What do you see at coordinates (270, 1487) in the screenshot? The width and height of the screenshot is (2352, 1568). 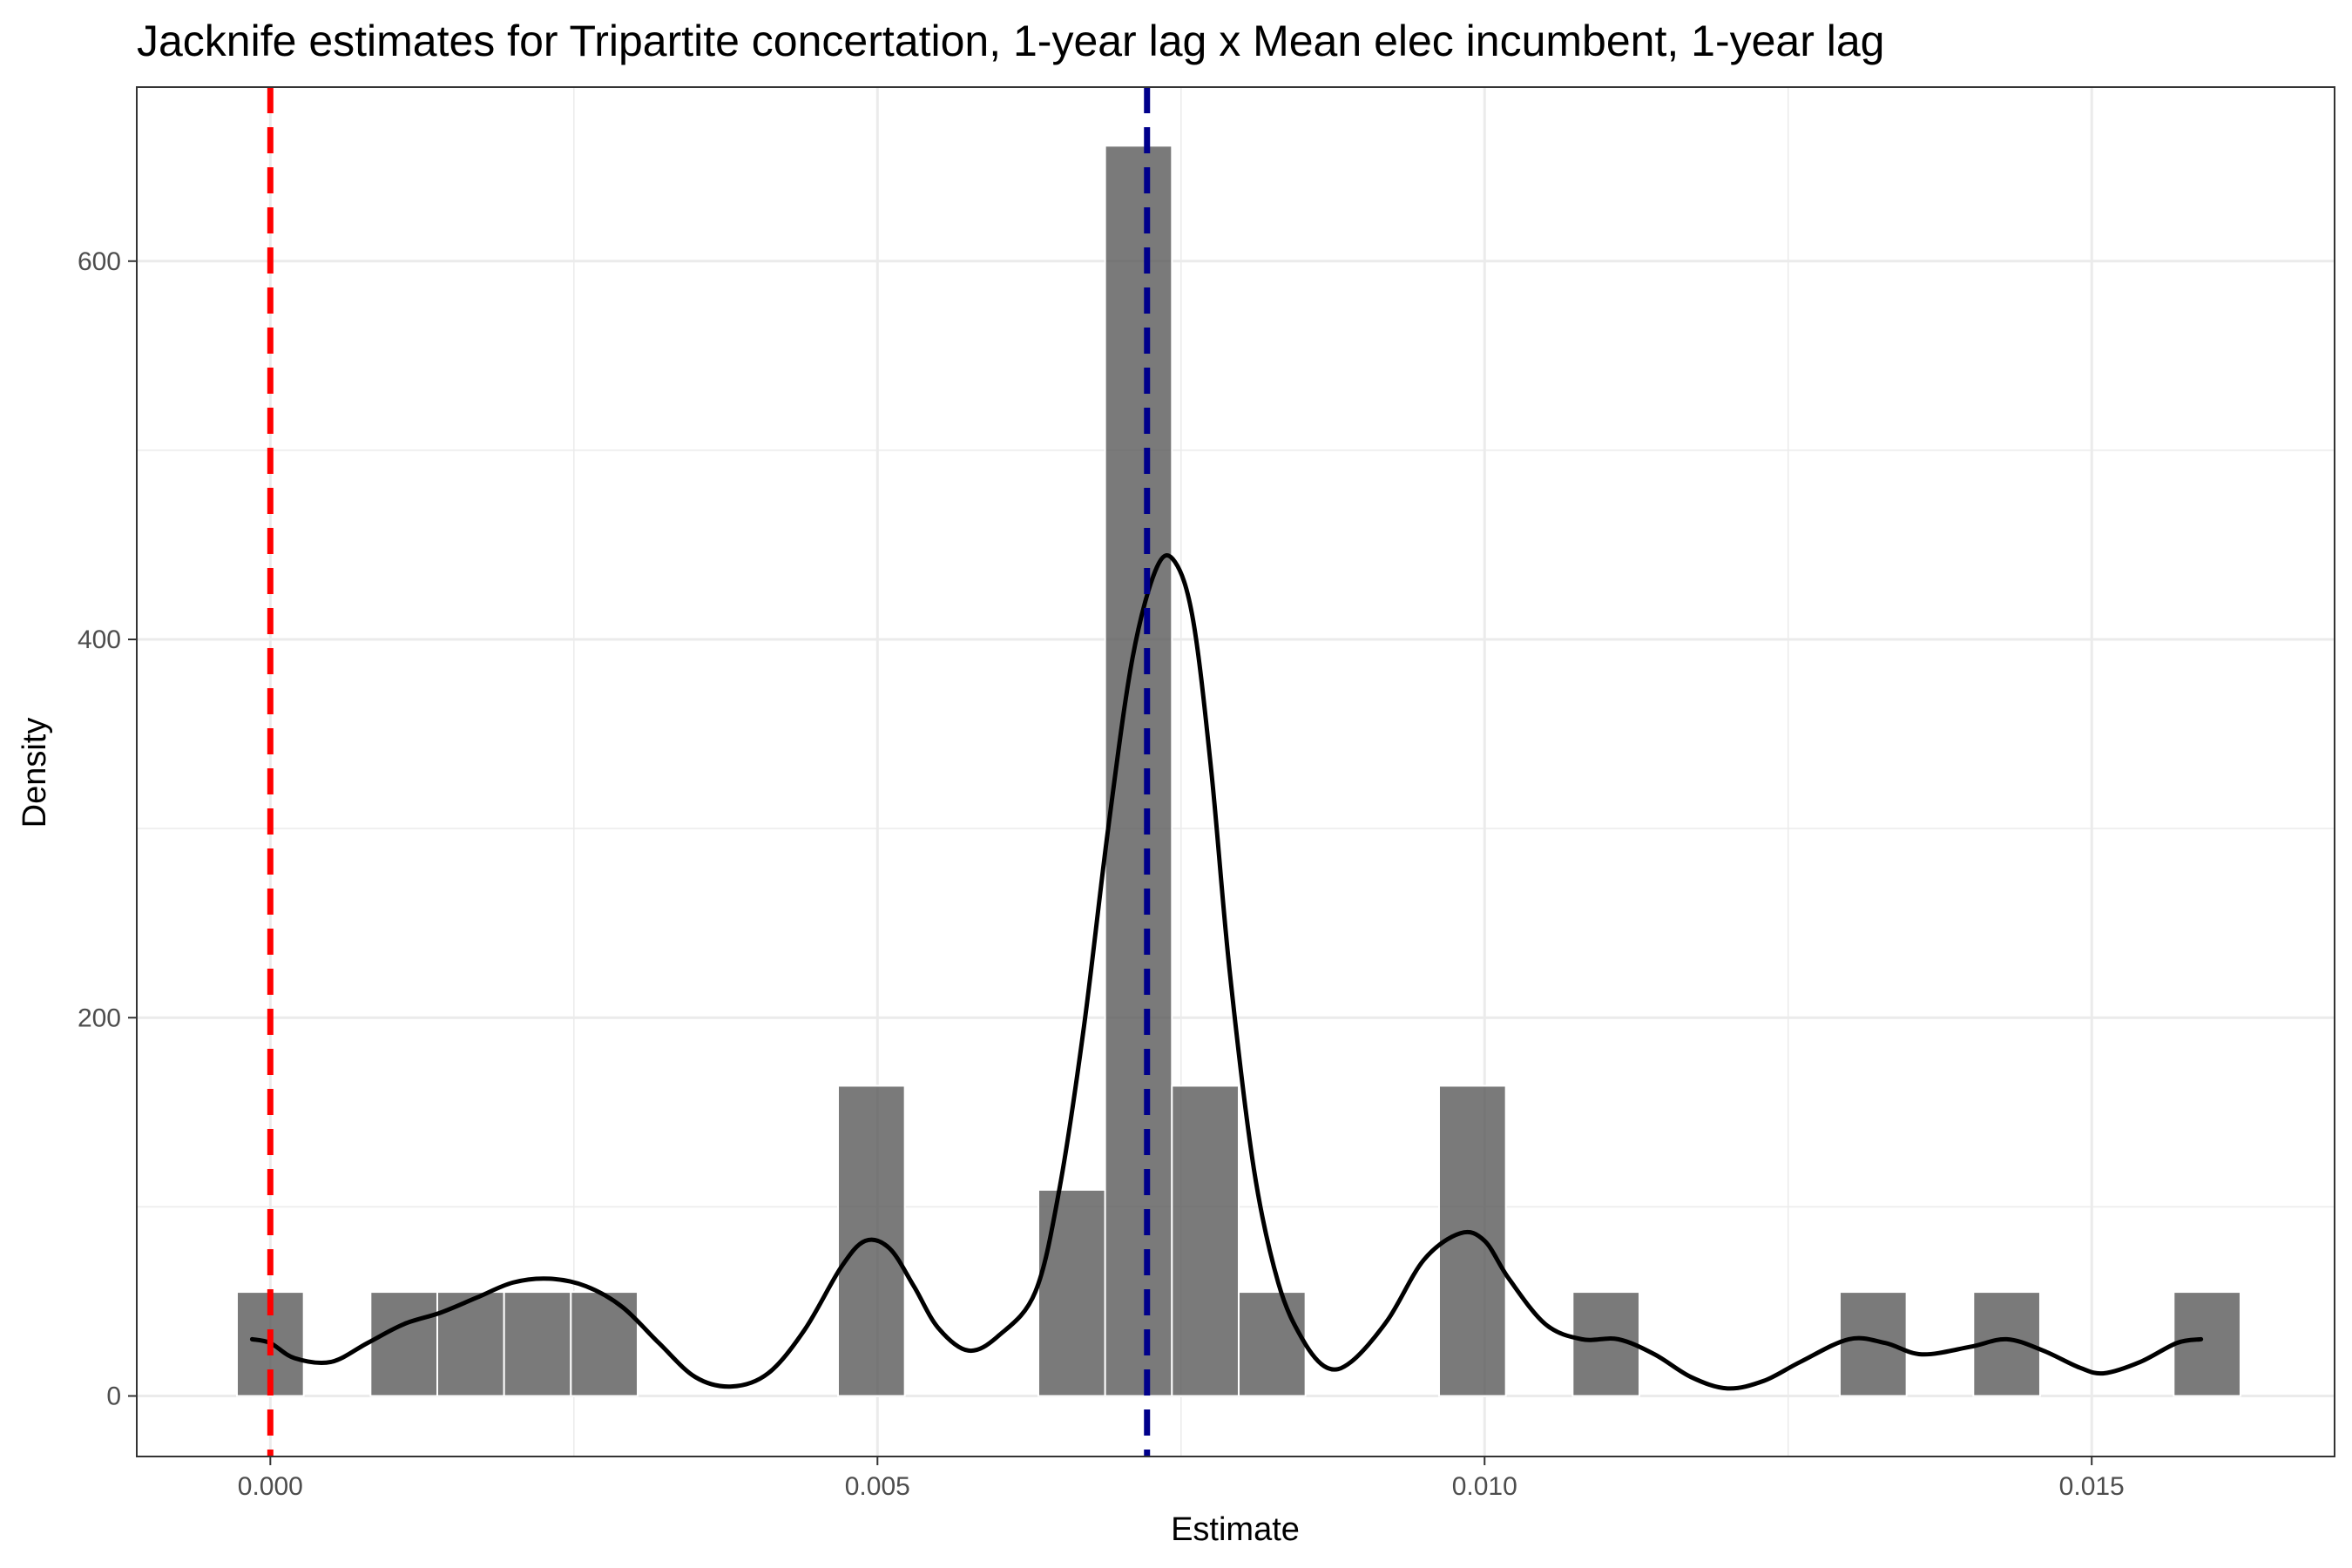 I see `x-tick-label: 0.000` at bounding box center [270, 1487].